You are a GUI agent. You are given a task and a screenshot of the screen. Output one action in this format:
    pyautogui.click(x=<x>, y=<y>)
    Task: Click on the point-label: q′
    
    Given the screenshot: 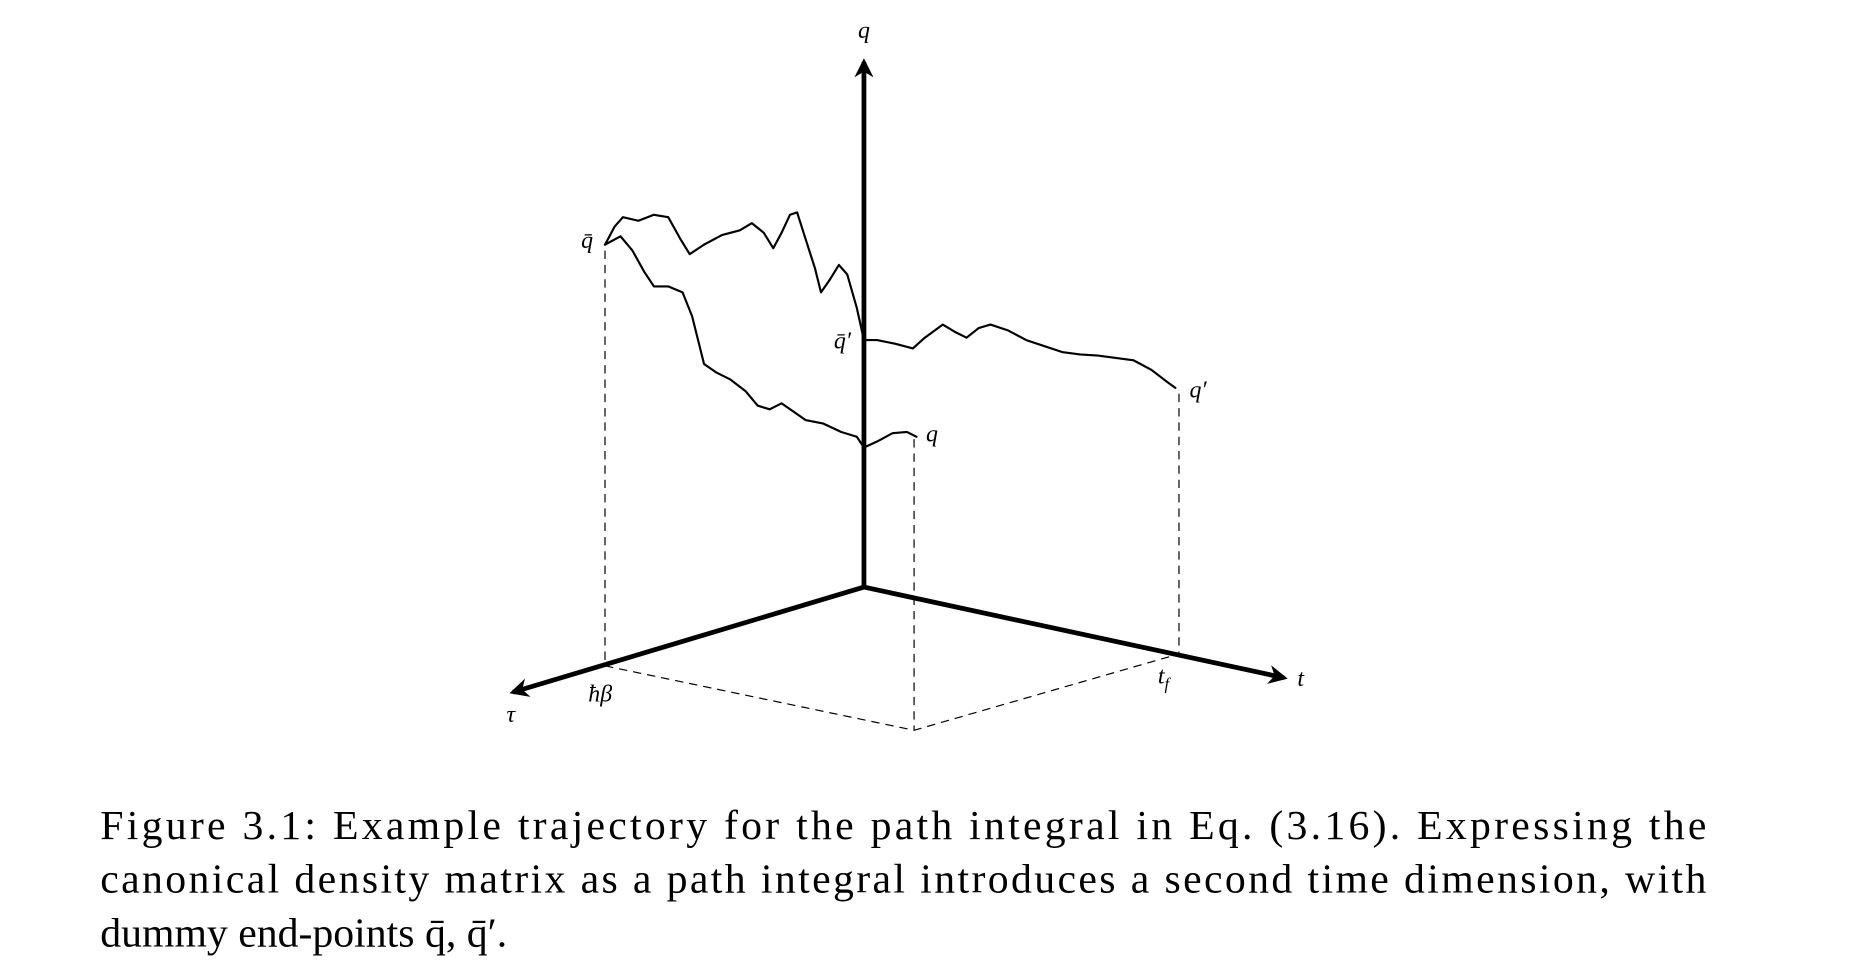 What is the action you would take?
    pyautogui.click(x=1198, y=390)
    